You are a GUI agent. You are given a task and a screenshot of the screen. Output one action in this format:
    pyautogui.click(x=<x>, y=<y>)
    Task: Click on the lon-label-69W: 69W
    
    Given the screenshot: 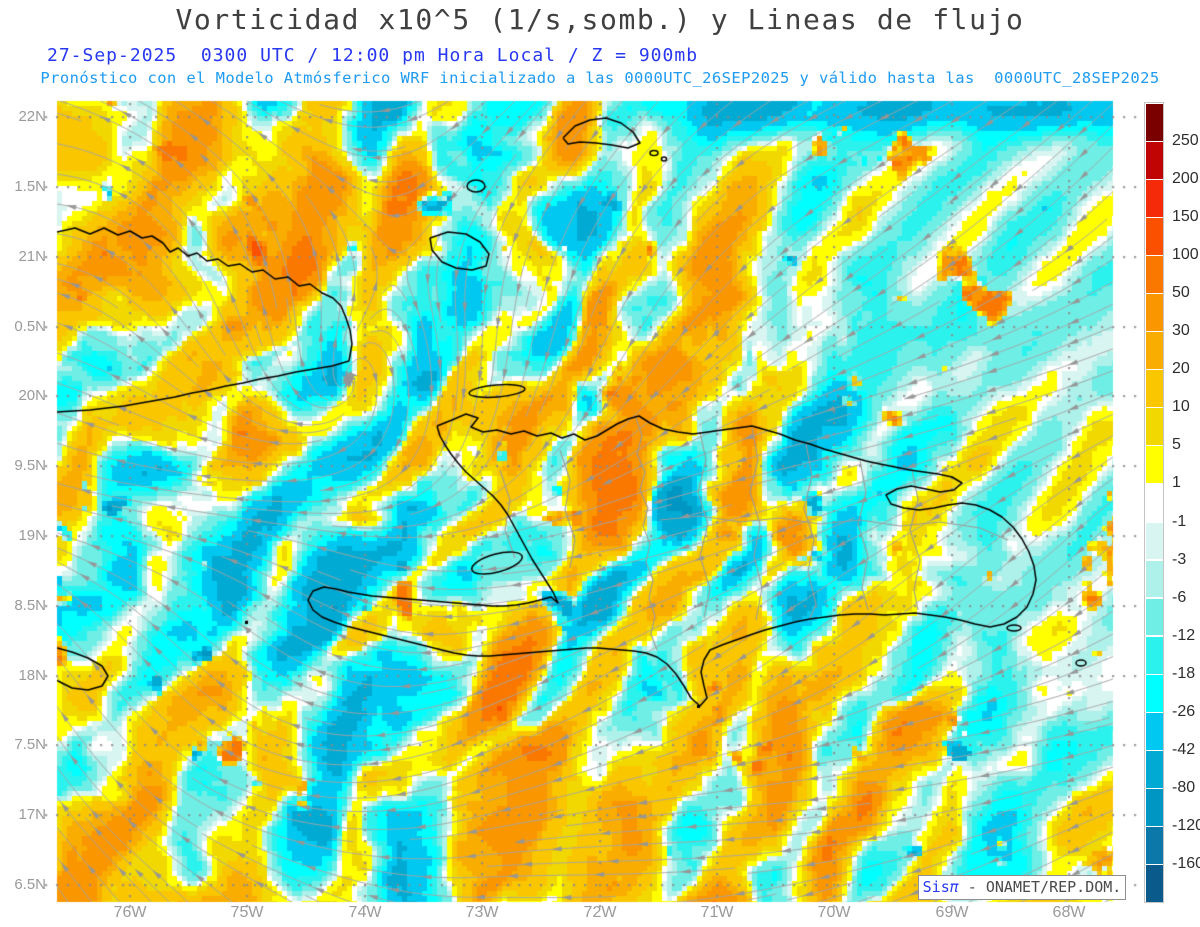 What is the action you would take?
    pyautogui.click(x=952, y=912)
    